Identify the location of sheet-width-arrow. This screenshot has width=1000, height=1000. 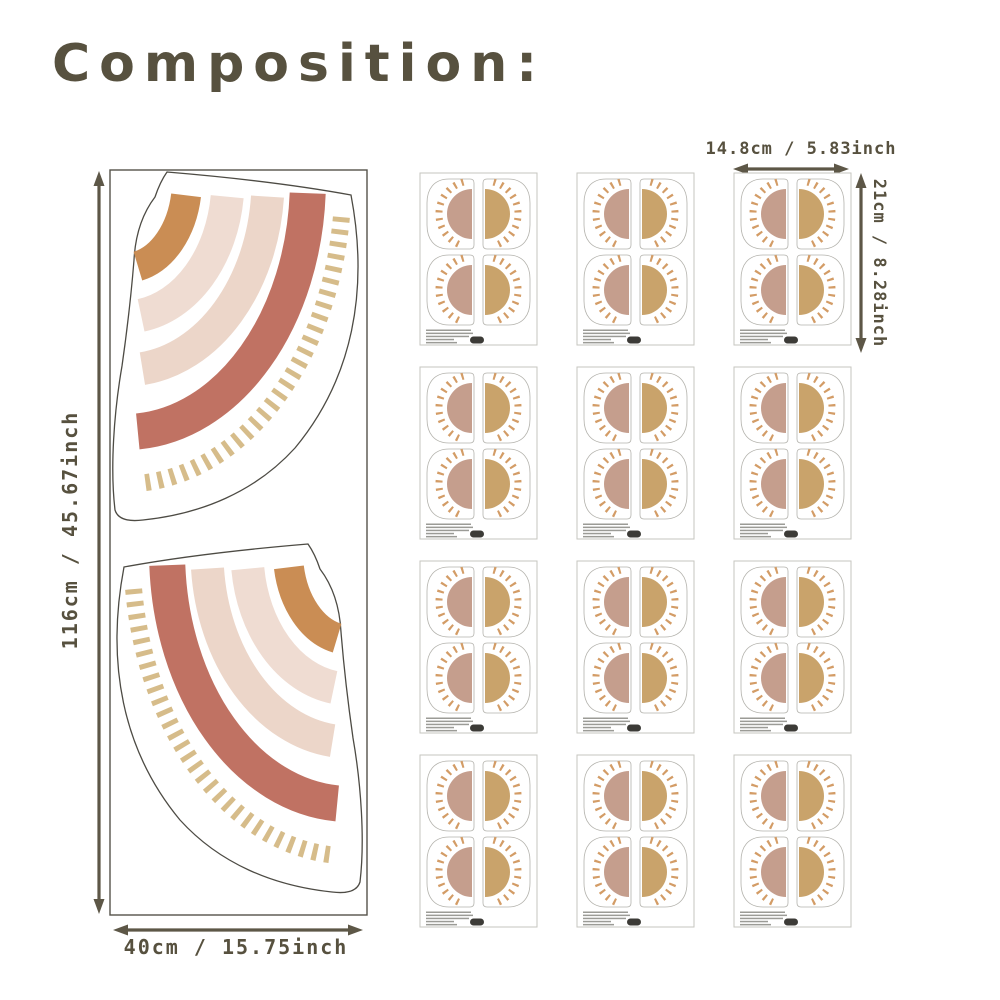
(791, 169).